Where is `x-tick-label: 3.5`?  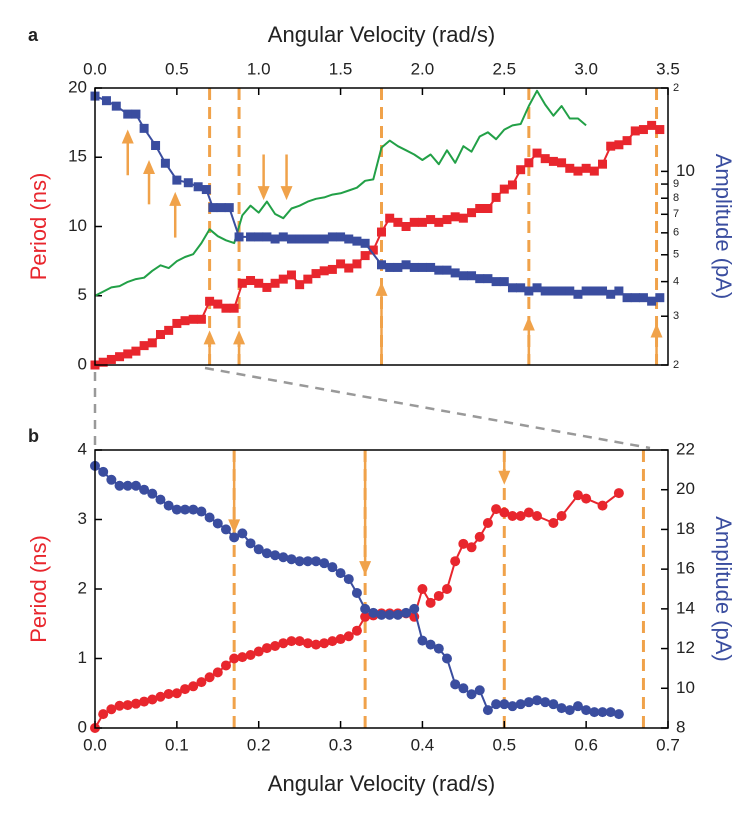 x-tick-label: 3.5 is located at coordinates (668, 68).